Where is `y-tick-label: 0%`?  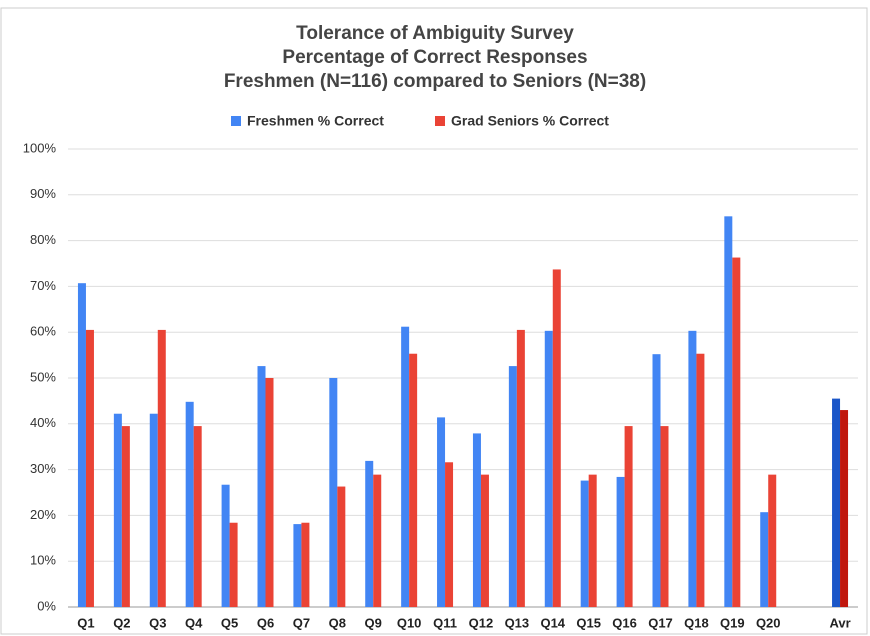 y-tick-label: 0% is located at coordinates (46, 605).